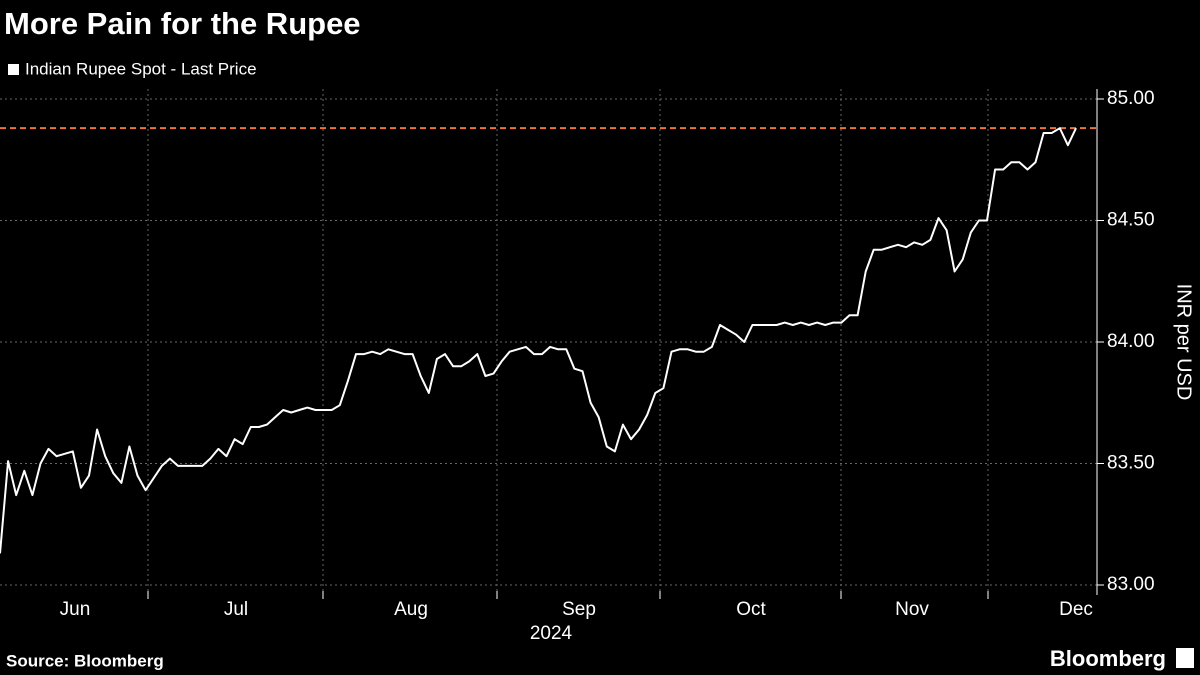 The height and width of the screenshot is (675, 1200). Describe the element at coordinates (1184, 342) in the screenshot. I see `y-axis-label: INR per USD` at that location.